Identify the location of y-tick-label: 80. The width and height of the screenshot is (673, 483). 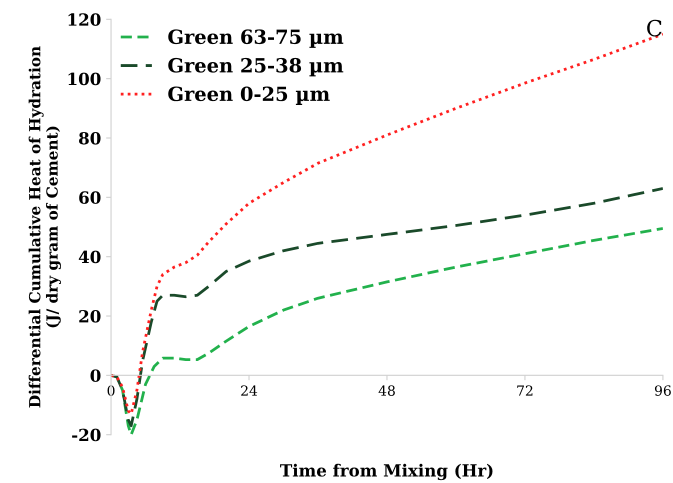
(89, 138).